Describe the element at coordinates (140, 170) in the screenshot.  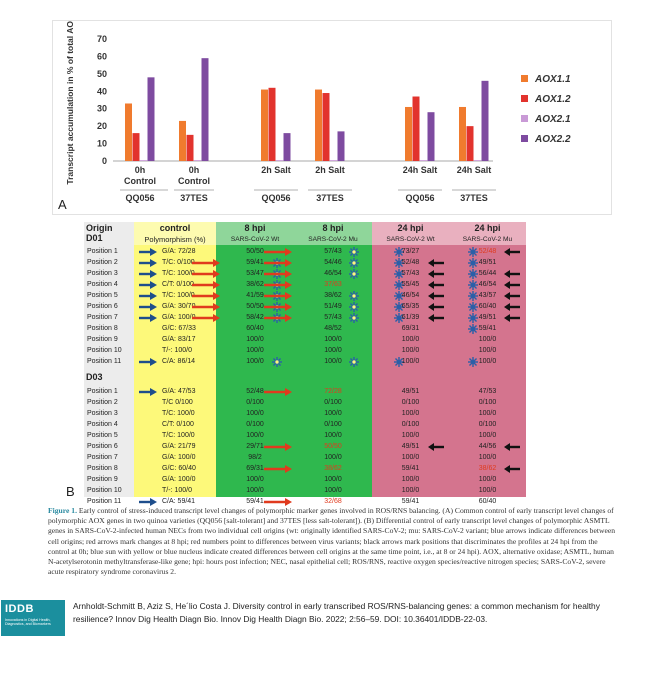
I see `x-tick-label: 0h` at that location.